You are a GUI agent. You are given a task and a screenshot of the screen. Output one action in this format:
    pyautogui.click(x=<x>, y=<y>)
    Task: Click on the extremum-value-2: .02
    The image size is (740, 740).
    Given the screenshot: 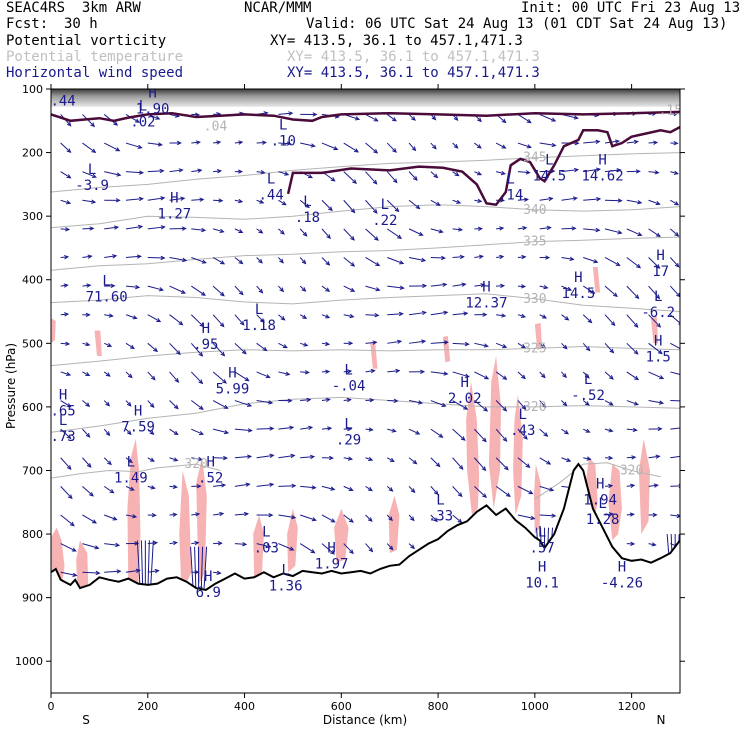 What is the action you would take?
    pyautogui.click(x=142, y=122)
    